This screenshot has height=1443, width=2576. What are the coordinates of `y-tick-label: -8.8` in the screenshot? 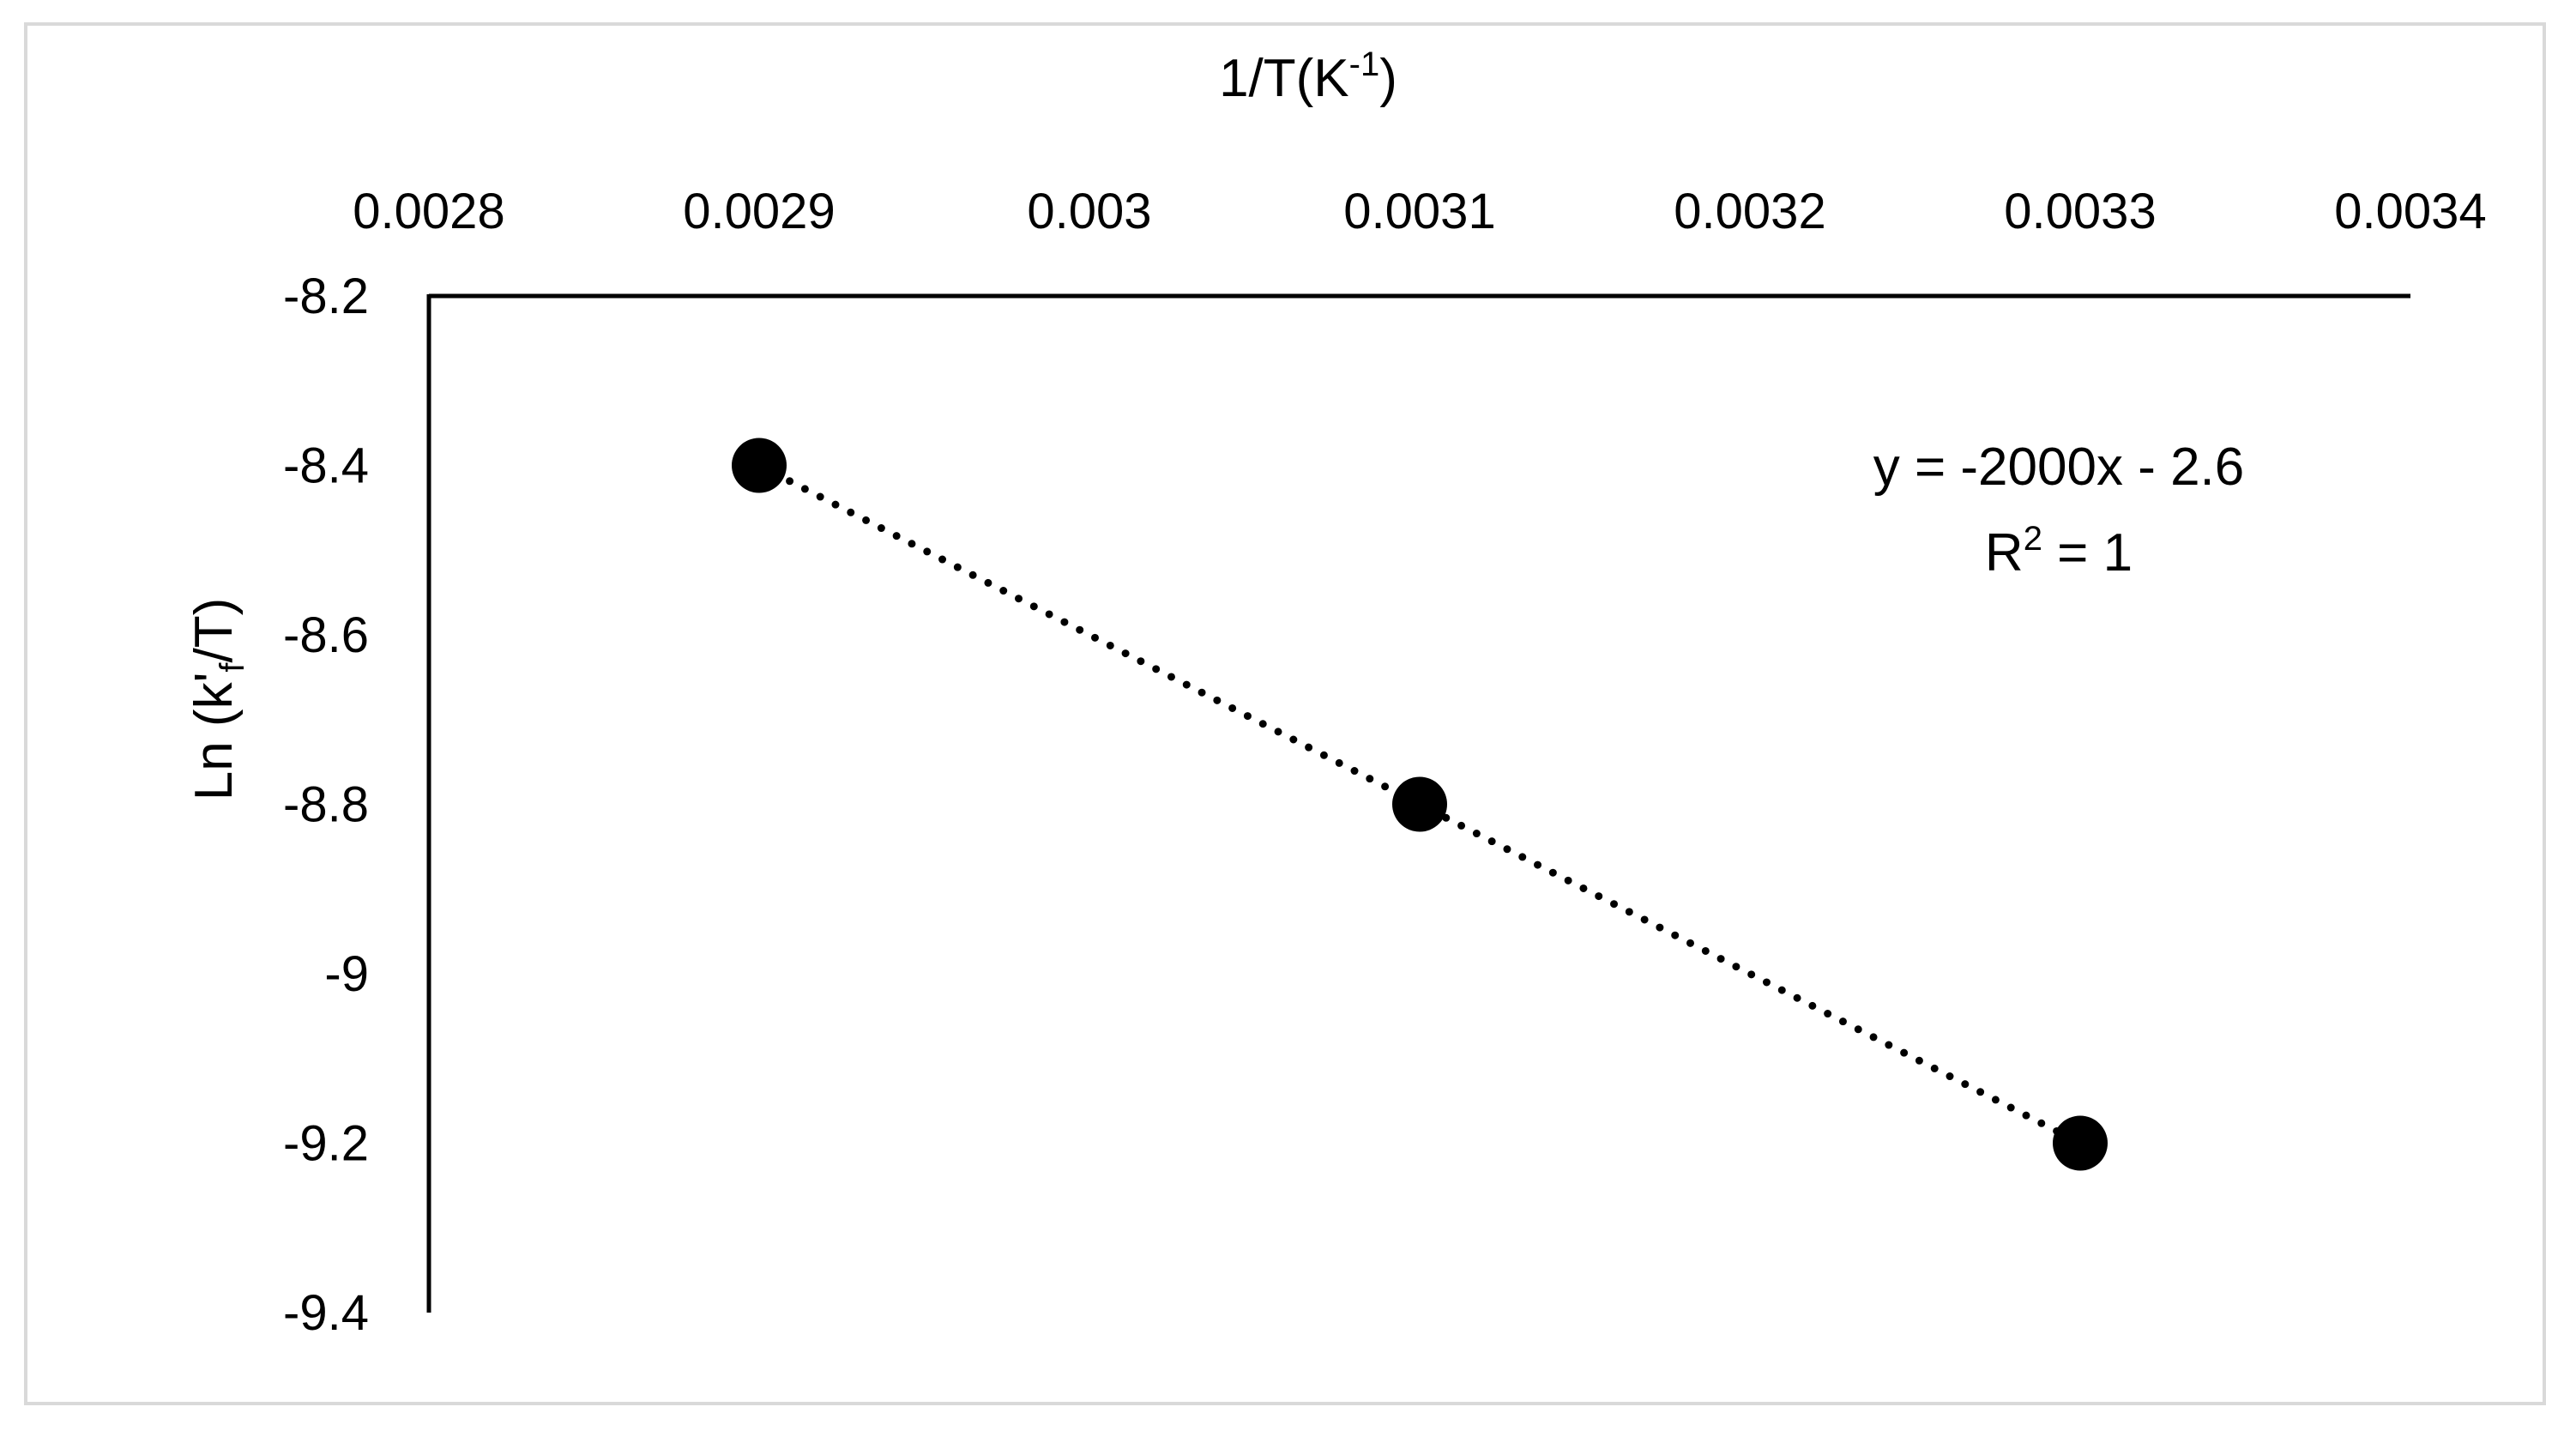 It's located at (326, 805).